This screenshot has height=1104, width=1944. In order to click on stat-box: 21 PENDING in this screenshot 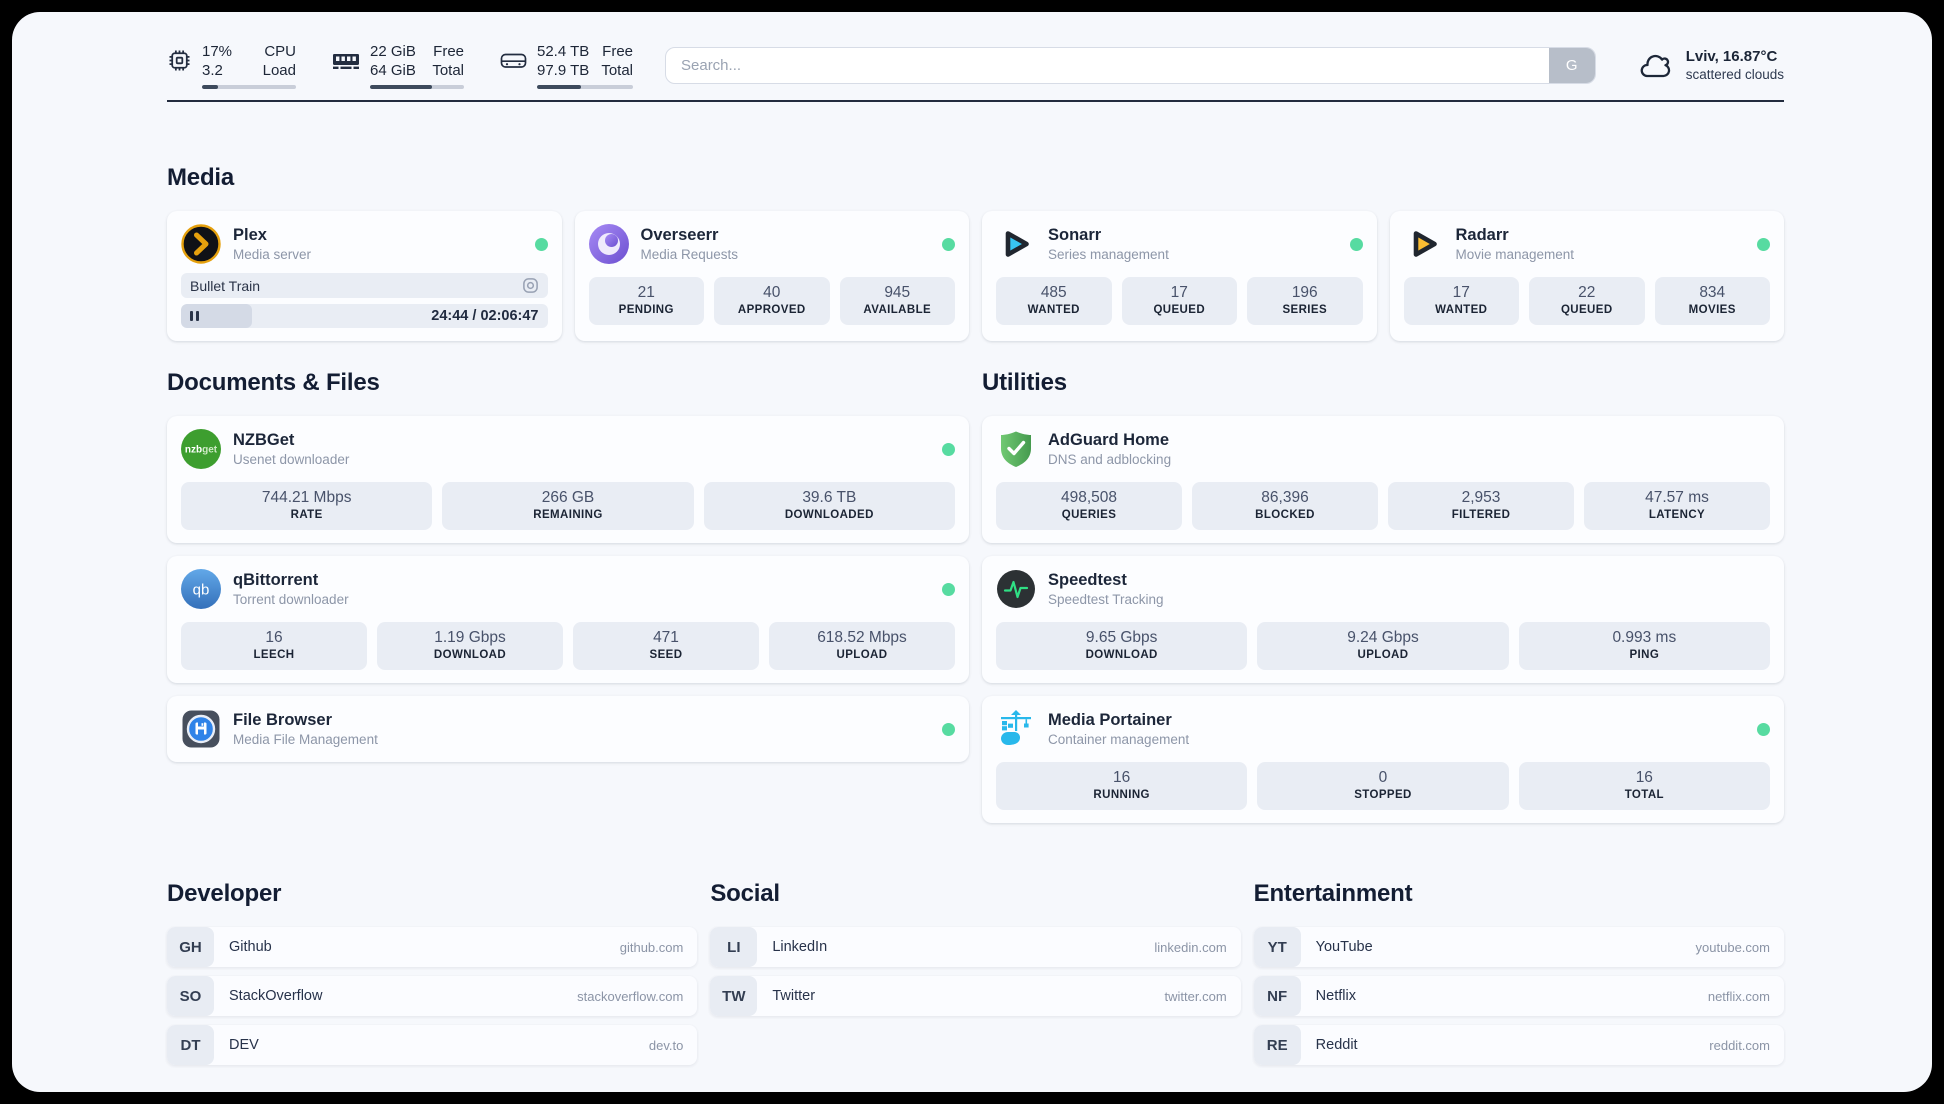, I will do `click(646, 301)`.